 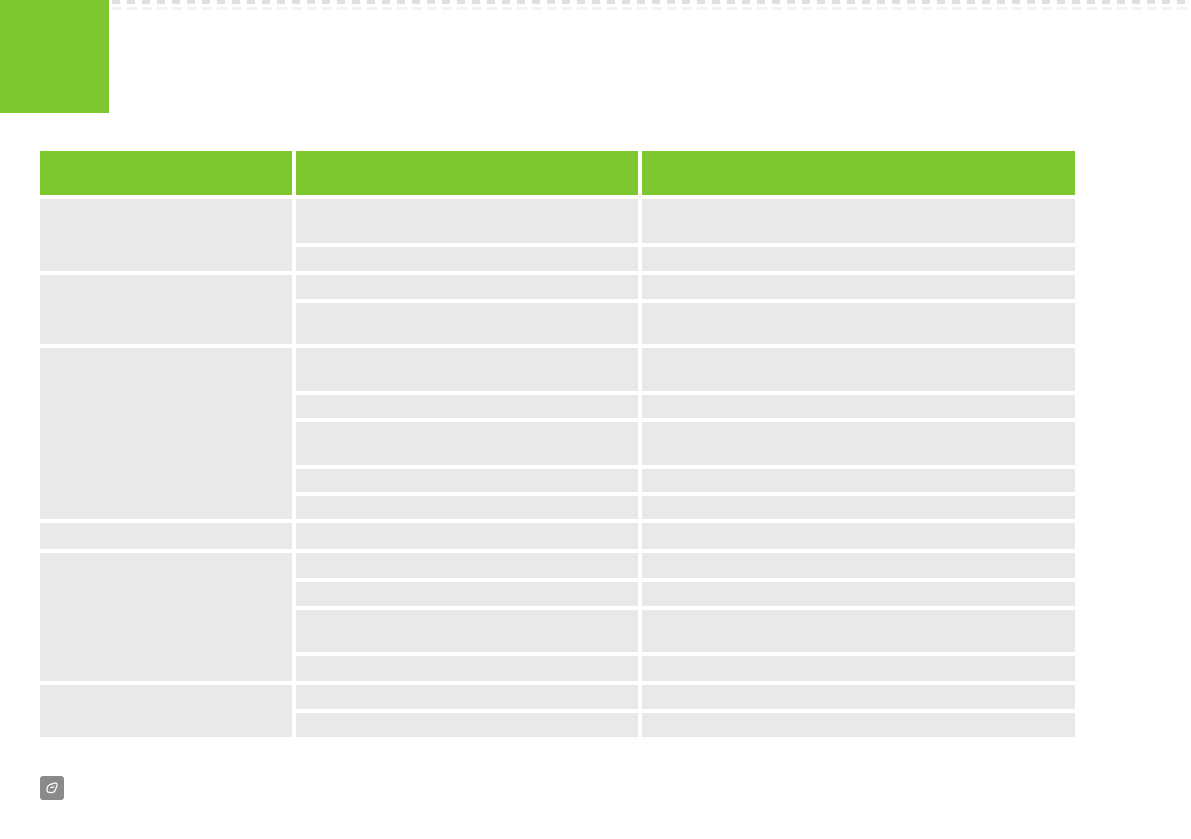 What do you see at coordinates (54, 56) in the screenshot?
I see `corner-brand-block` at bounding box center [54, 56].